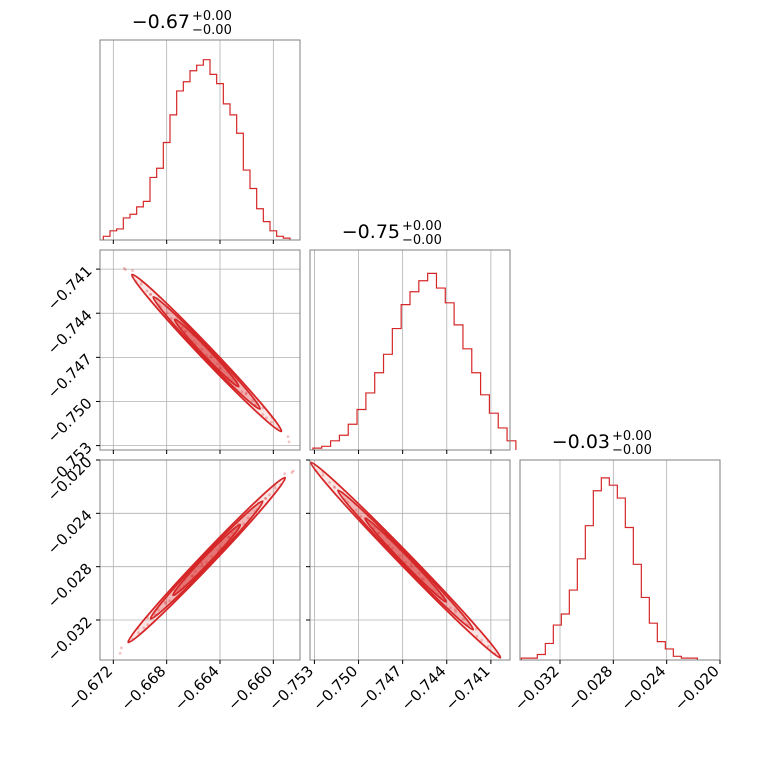  What do you see at coordinates (70, 532) in the screenshot?
I see `y-tick-label: −0.024` at bounding box center [70, 532].